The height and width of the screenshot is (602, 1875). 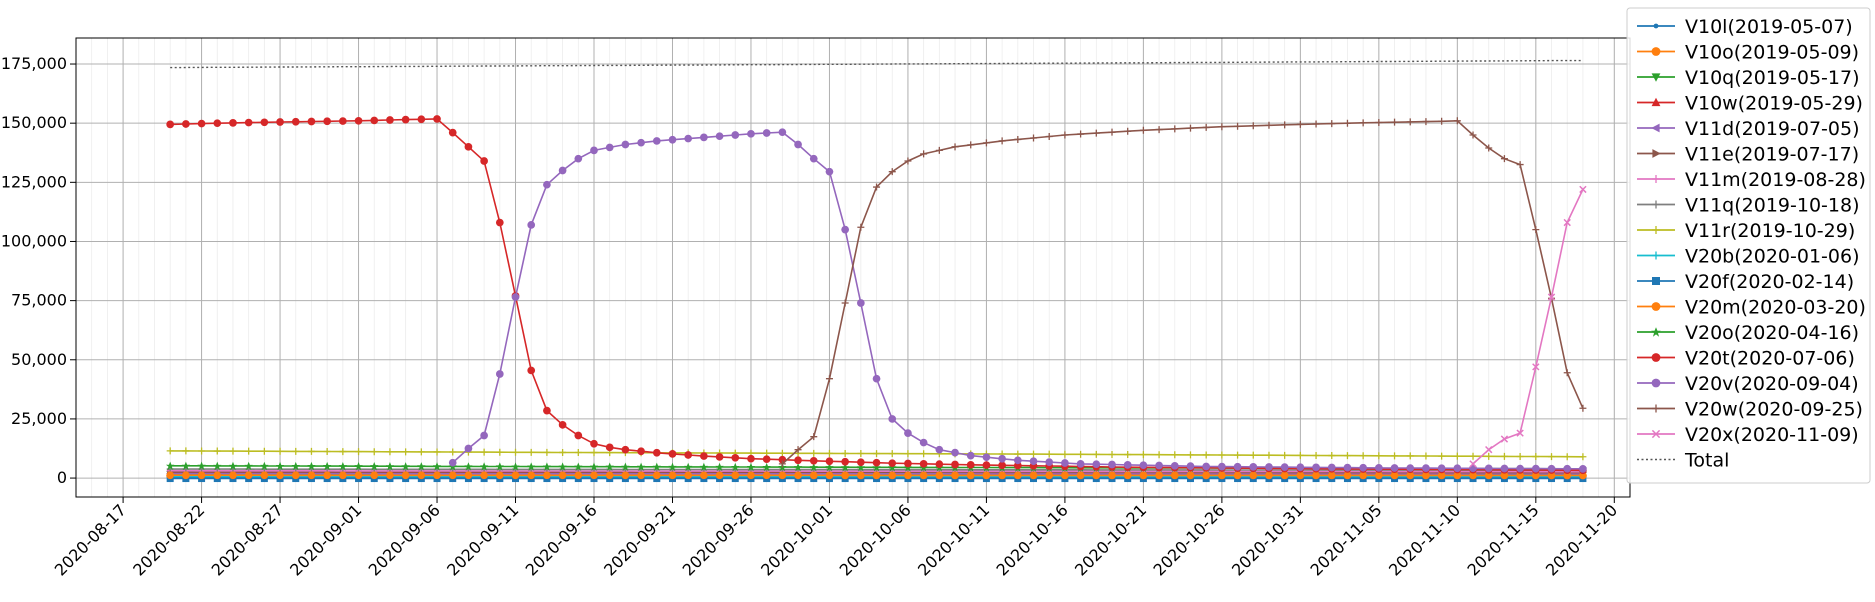 I want to click on x-tick-label: 2020-09-21, so click(x=639, y=539).